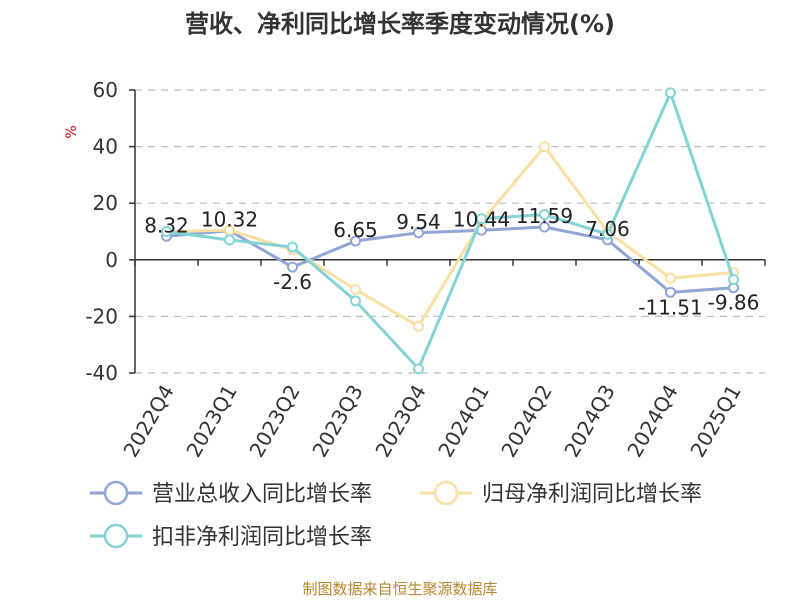  I want to click on x-tick-label: 2024Q1, so click(463, 421).